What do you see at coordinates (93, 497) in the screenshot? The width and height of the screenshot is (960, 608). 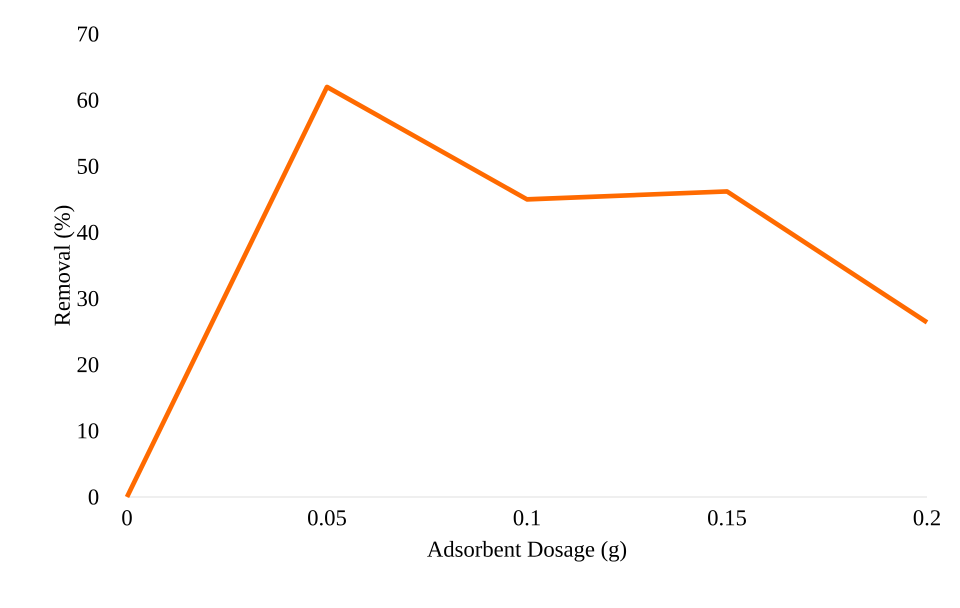 I see `y-tick-label: 0` at bounding box center [93, 497].